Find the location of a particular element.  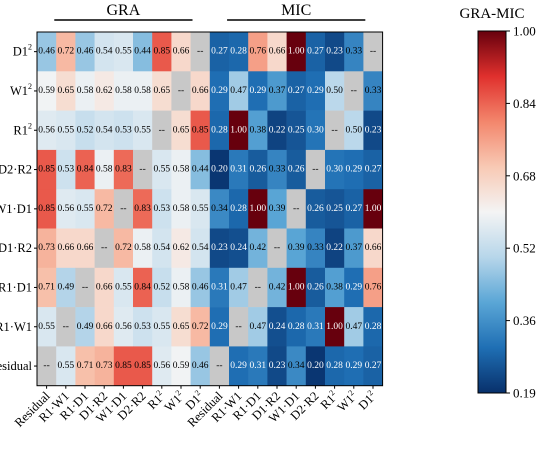

cell-value-label: 0.24 is located at coordinates (238, 248).